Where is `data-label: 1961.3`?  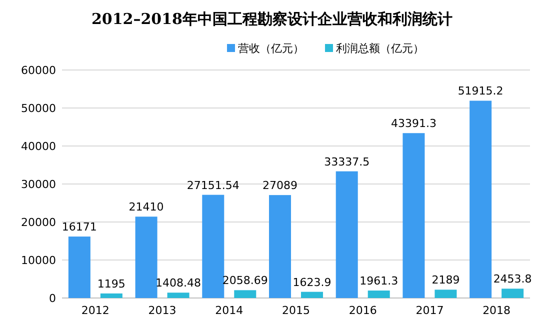 data-label: 1961.3 is located at coordinates (379, 281).